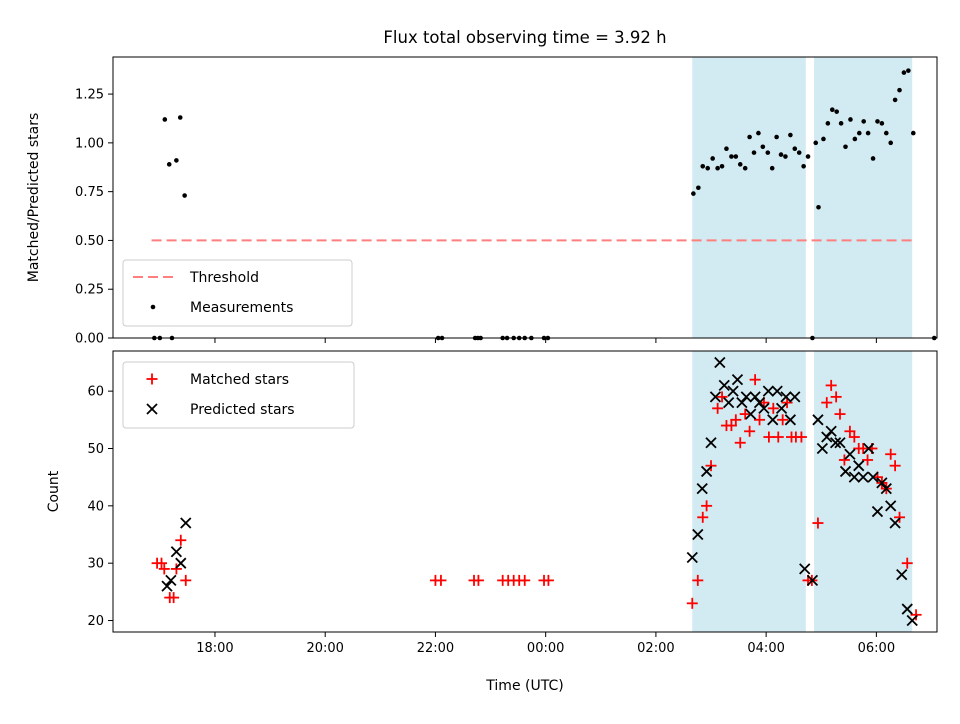 Image resolution: width=960 pixels, height=724 pixels. I want to click on top-y-tick-label: 1.25, so click(89, 95).